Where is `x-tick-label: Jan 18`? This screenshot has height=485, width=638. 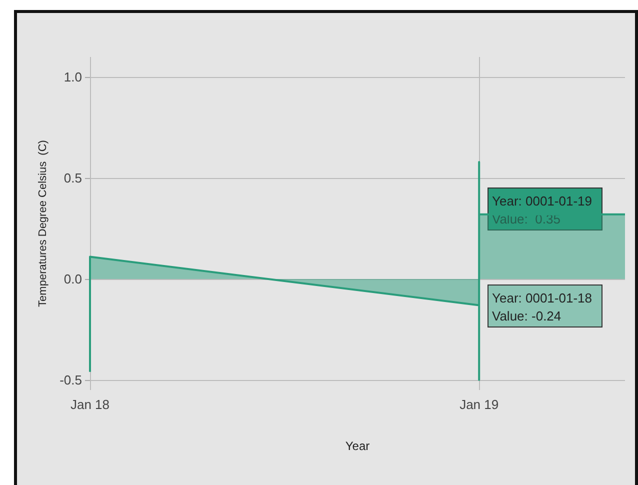 x-tick-label: Jan 18 is located at coordinates (90, 404).